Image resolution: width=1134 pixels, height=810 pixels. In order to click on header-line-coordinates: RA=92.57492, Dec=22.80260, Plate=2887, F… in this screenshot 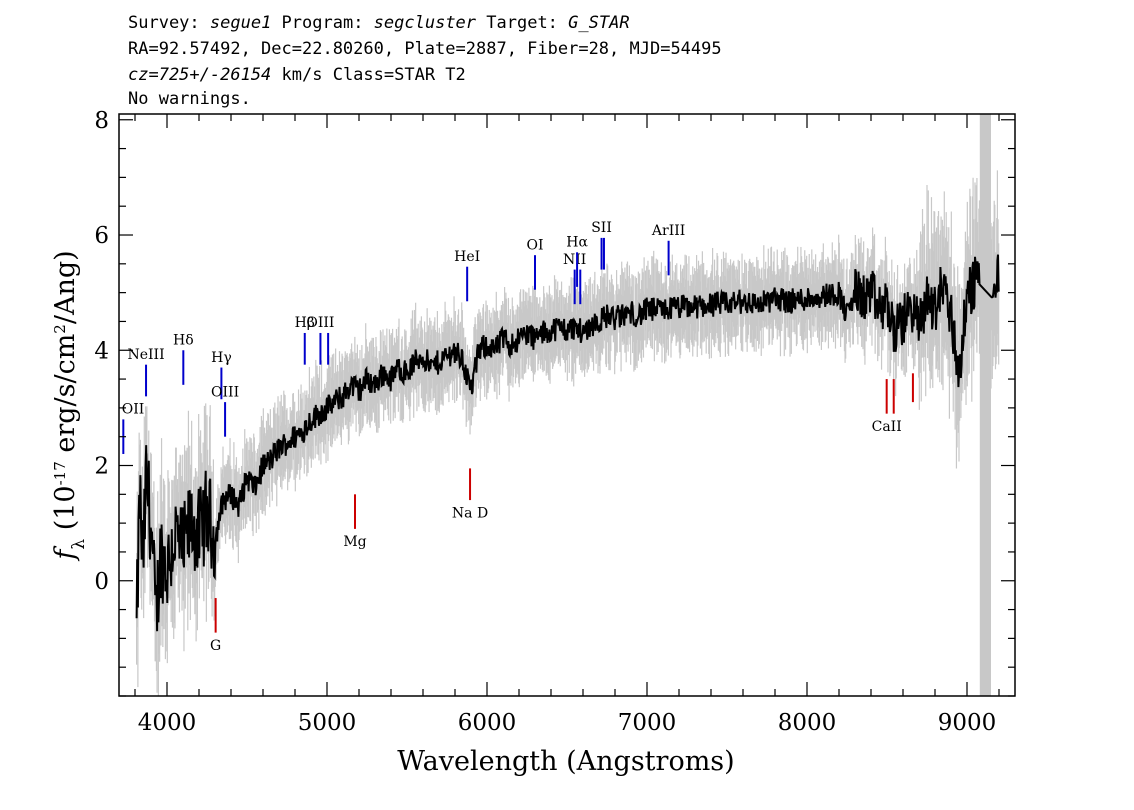, I will do `click(425, 49)`.